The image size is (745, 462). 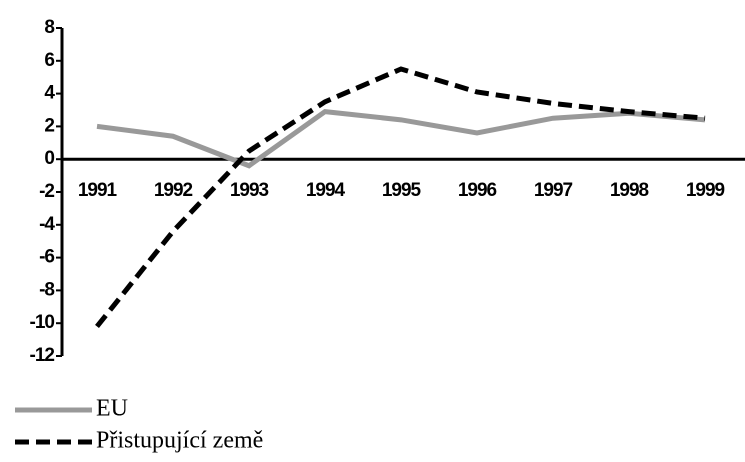 What do you see at coordinates (173, 190) in the screenshot?
I see `x-tick-label: 1992` at bounding box center [173, 190].